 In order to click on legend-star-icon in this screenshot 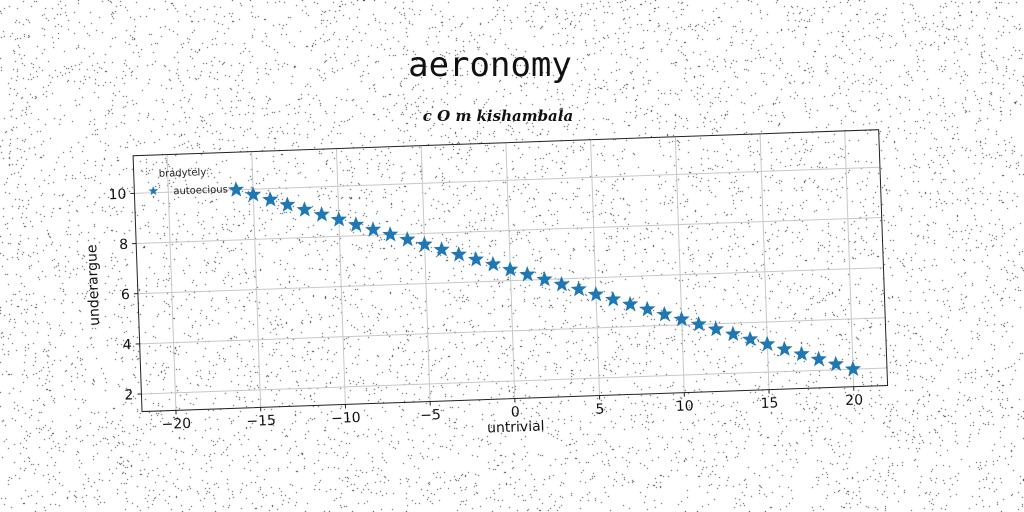, I will do `click(153, 191)`.